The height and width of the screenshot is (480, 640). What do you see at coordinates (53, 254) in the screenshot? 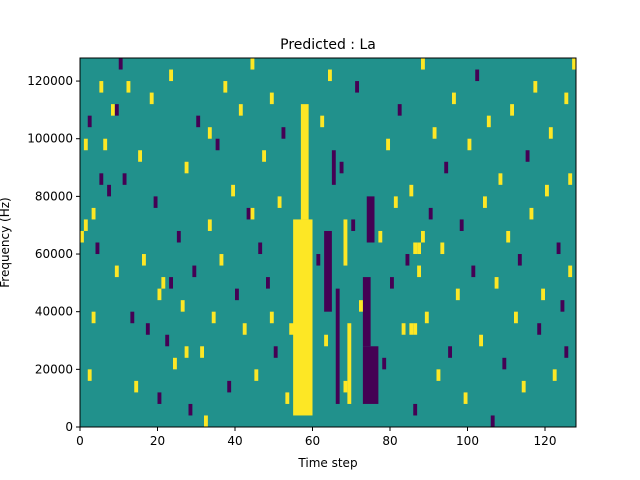
I see `y-axis: 0 20000 40000 60000 80000 100000 120000` at bounding box center [53, 254].